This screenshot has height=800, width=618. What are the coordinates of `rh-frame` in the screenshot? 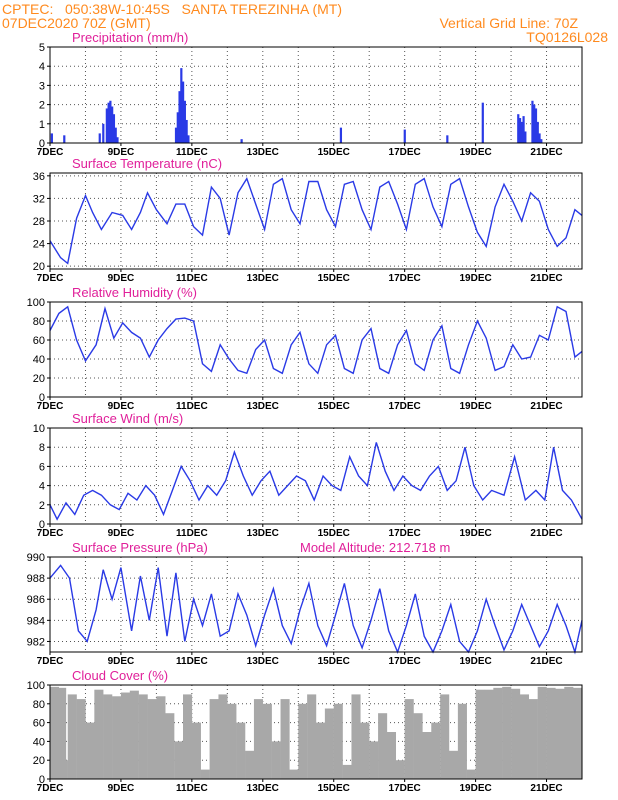 It's located at (316, 349).